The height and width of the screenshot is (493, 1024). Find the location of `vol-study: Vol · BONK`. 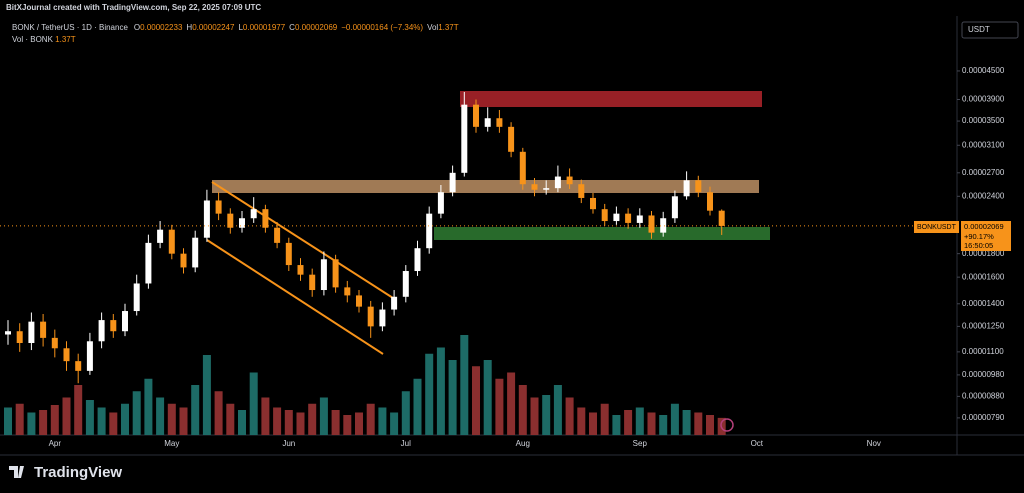

vol-study: Vol · BONK is located at coordinates (33, 39).